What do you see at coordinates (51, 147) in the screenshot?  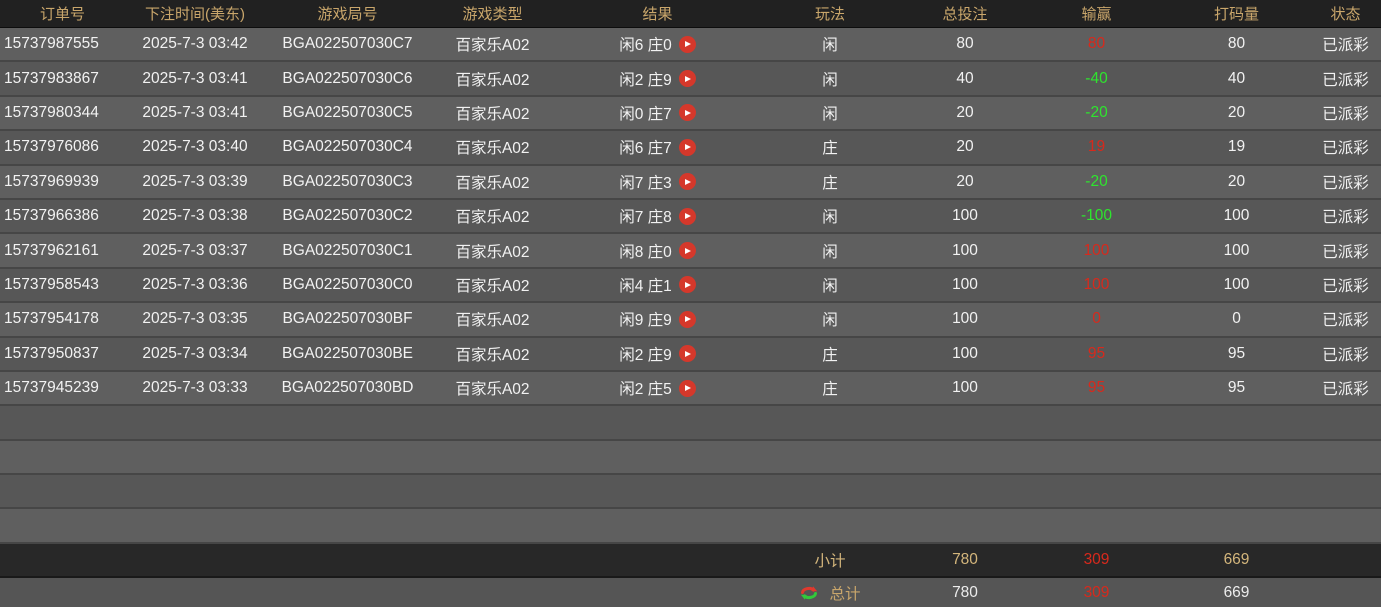 I see `order-id-cell: 15737976086` at bounding box center [51, 147].